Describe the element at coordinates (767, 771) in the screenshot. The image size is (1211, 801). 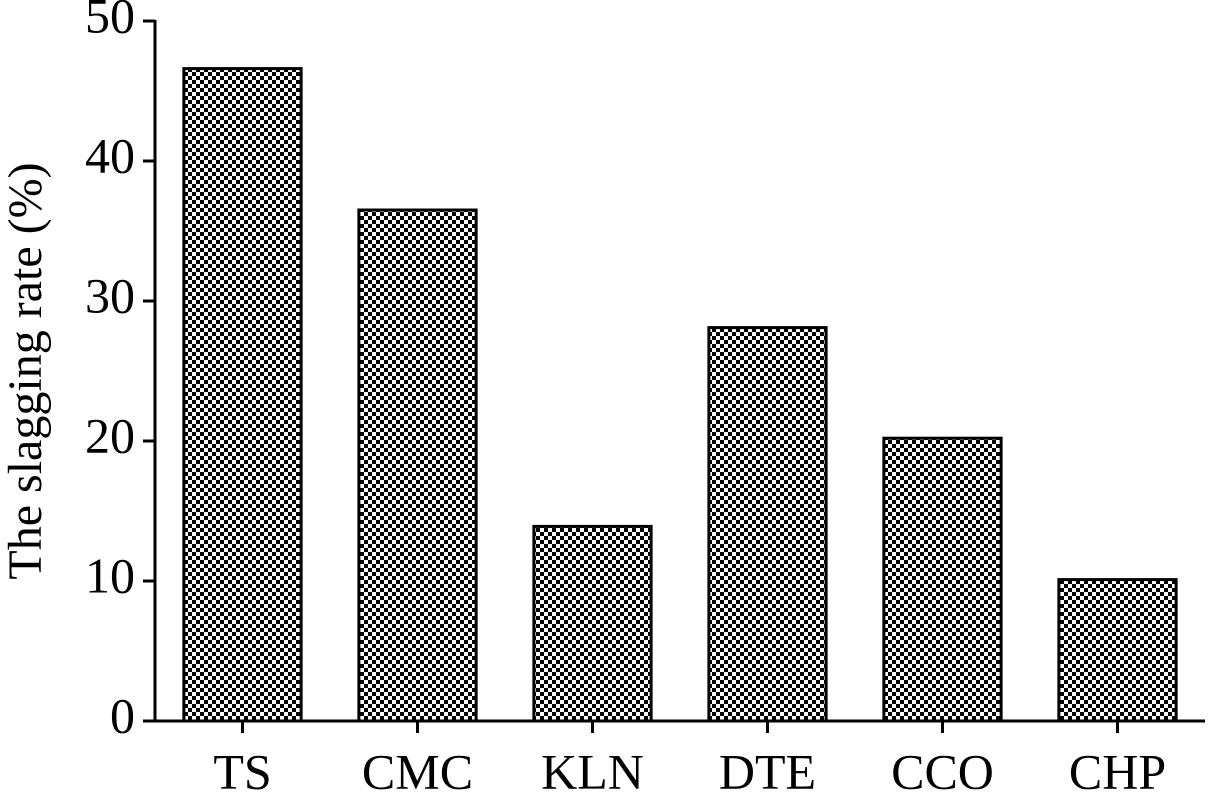
I see `x-tick-label: DTE` at that location.